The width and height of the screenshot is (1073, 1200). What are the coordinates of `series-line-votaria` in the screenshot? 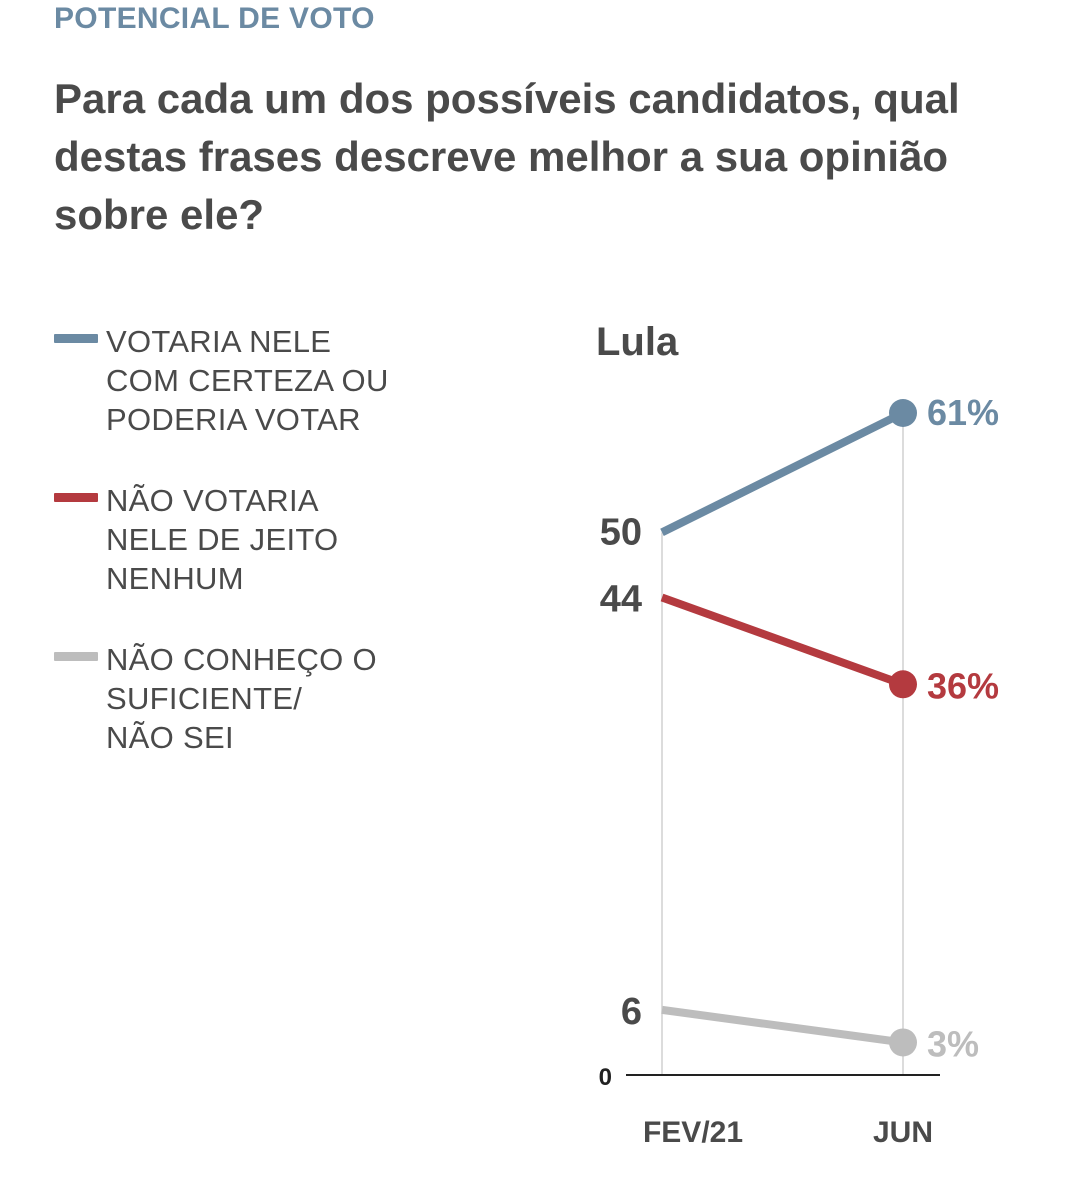 It's located at (782, 472).